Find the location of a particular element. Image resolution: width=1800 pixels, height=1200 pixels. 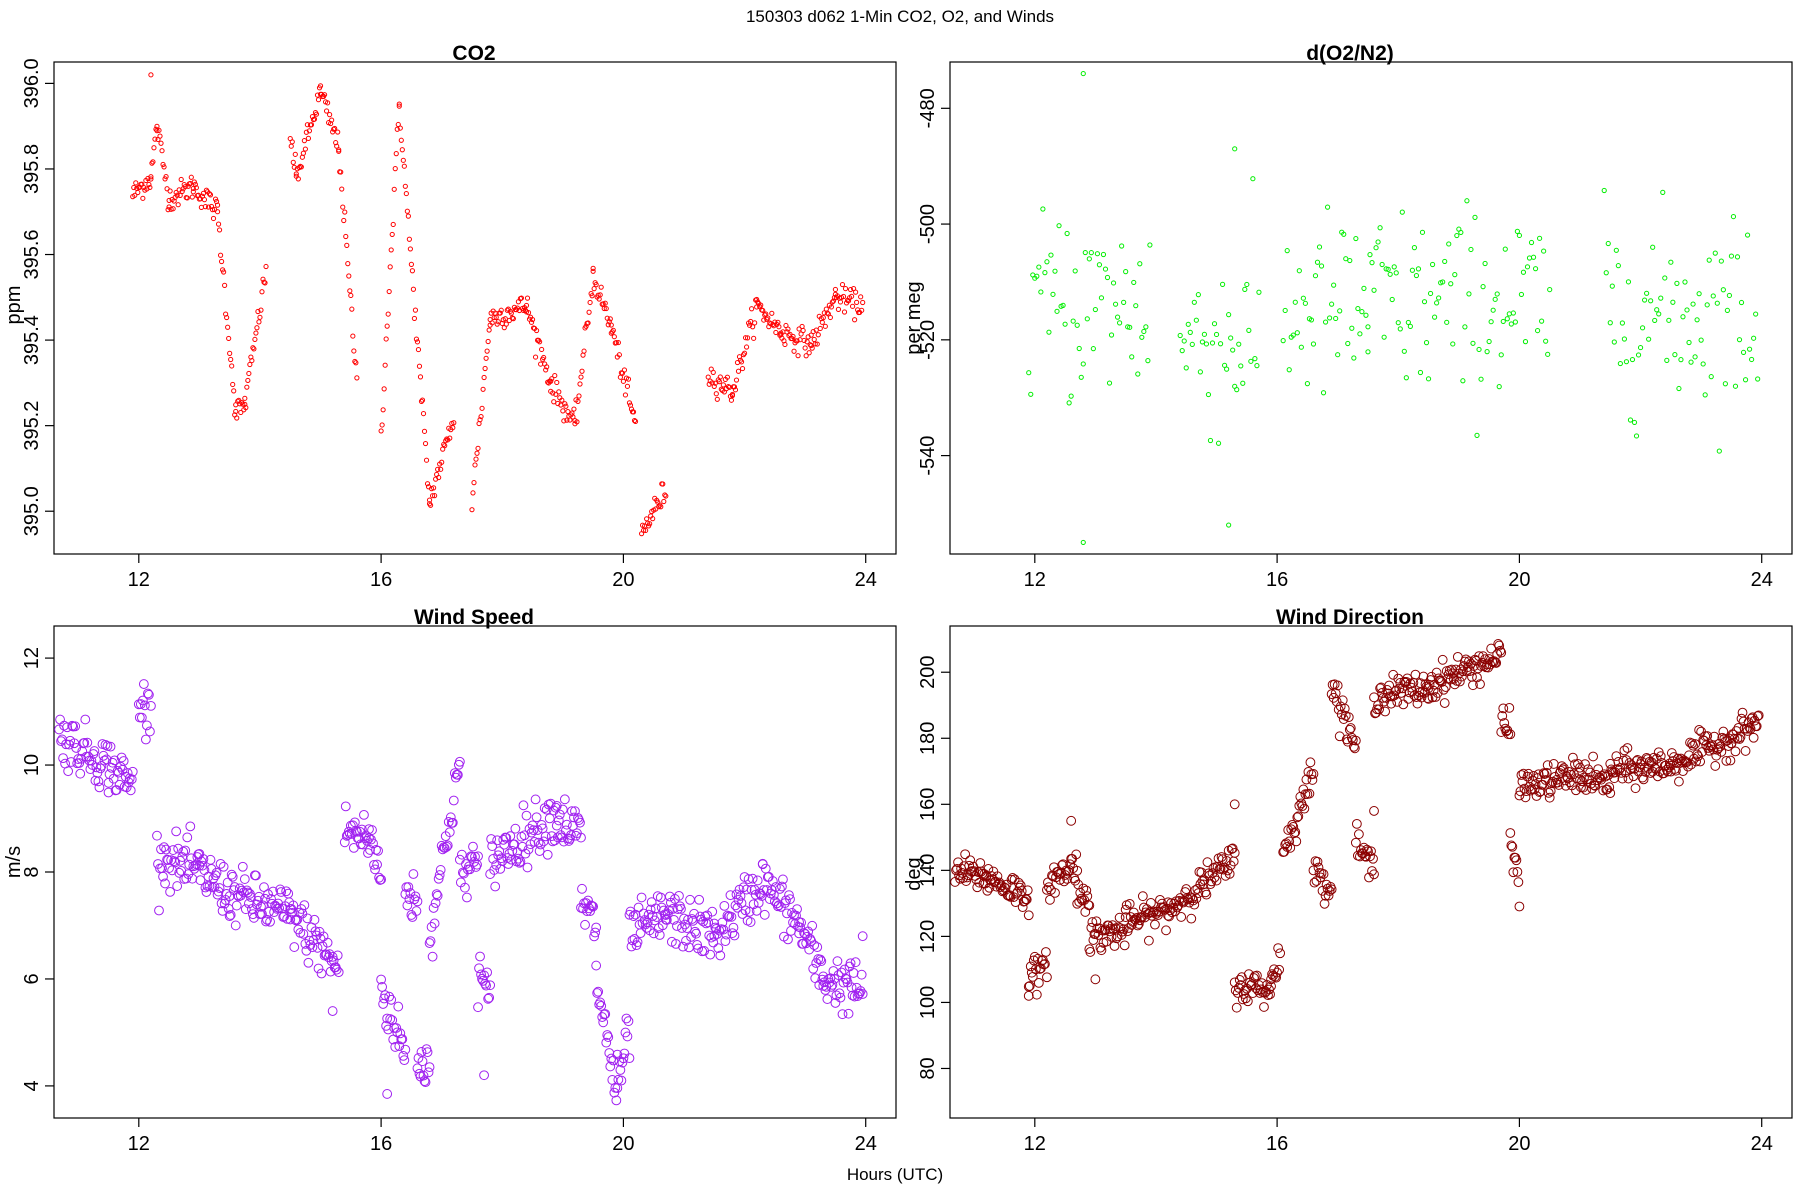

co2-y-tick-label: 395.0 is located at coordinates (32, 511).